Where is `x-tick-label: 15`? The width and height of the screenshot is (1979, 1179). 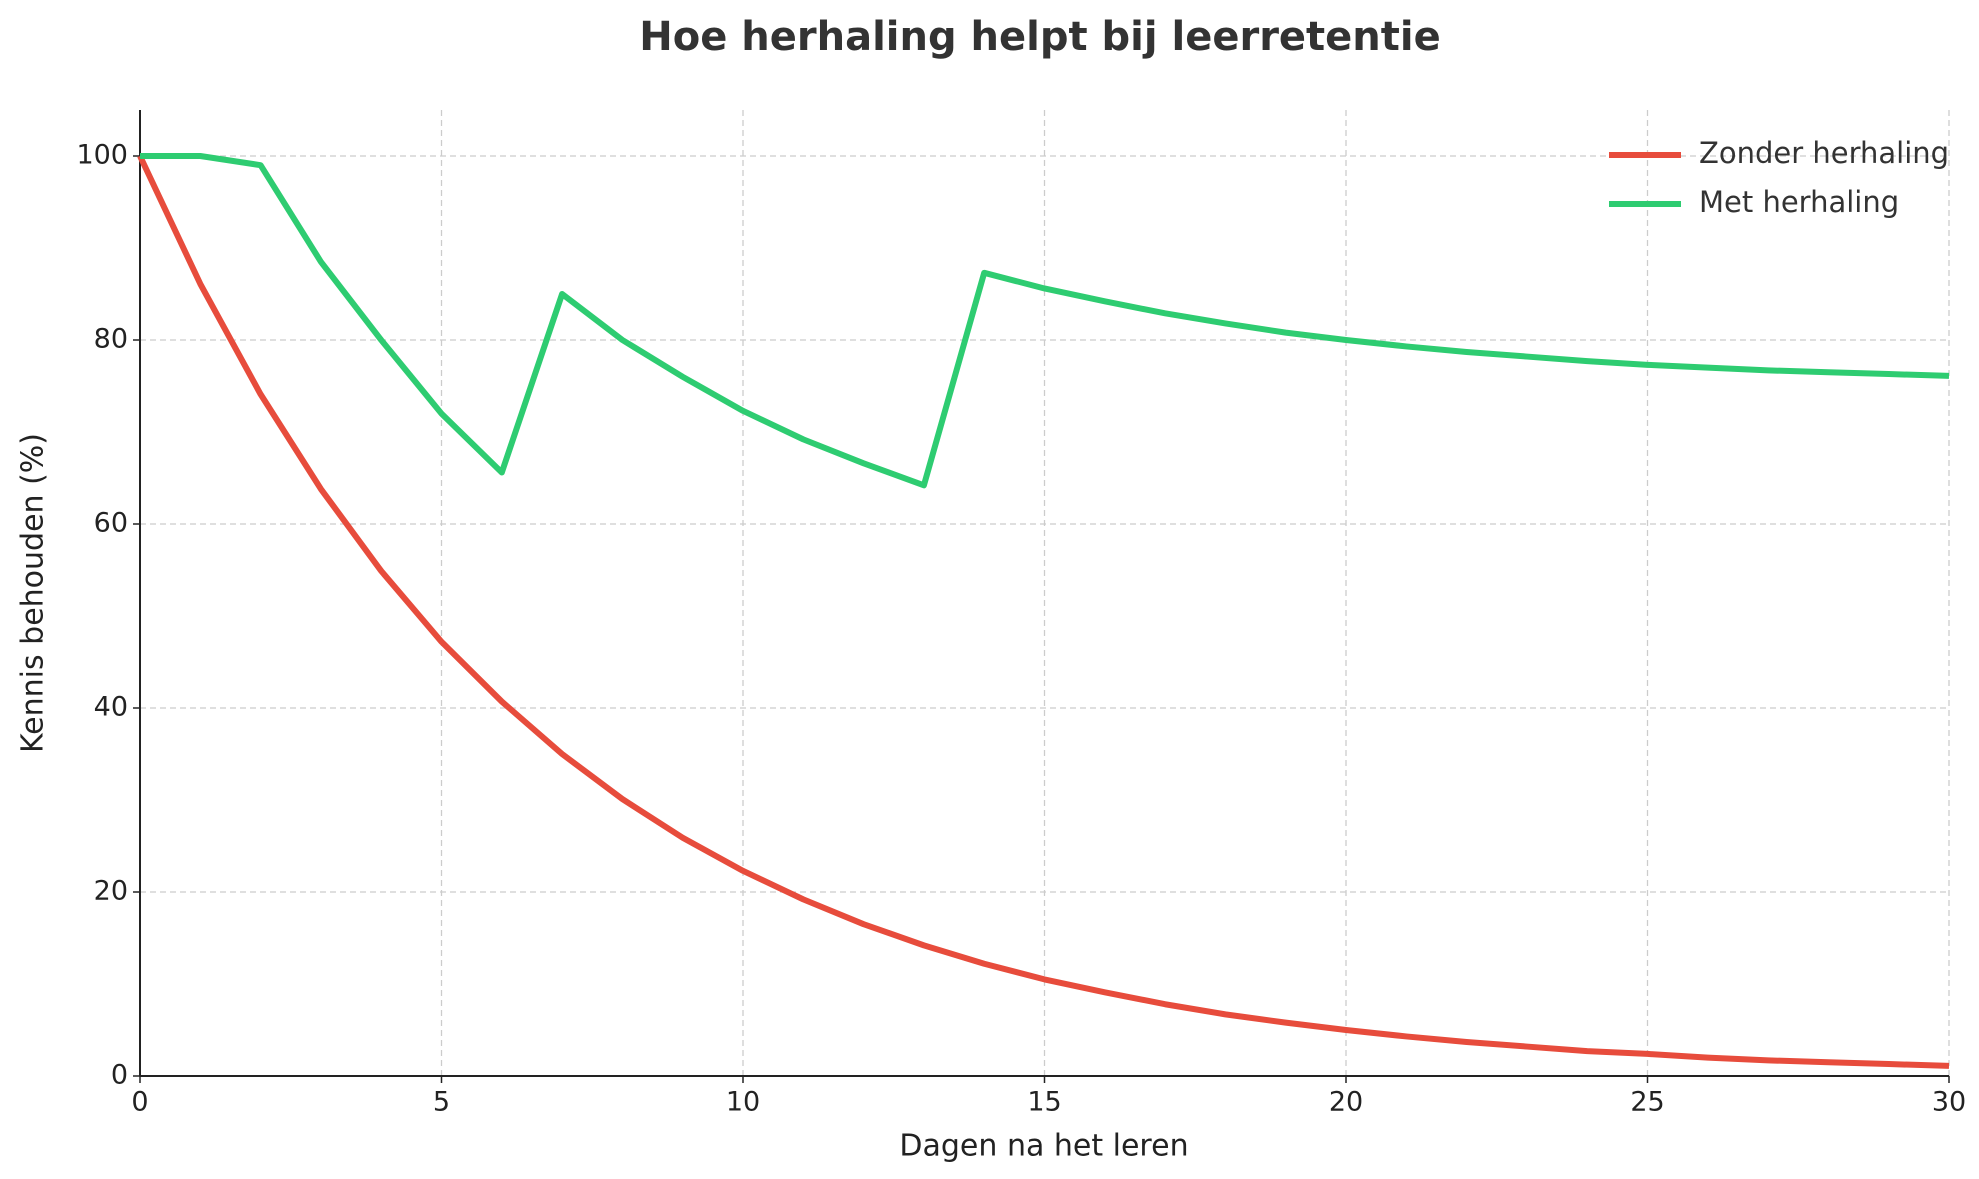 x-tick-label: 15 is located at coordinates (1044, 1102).